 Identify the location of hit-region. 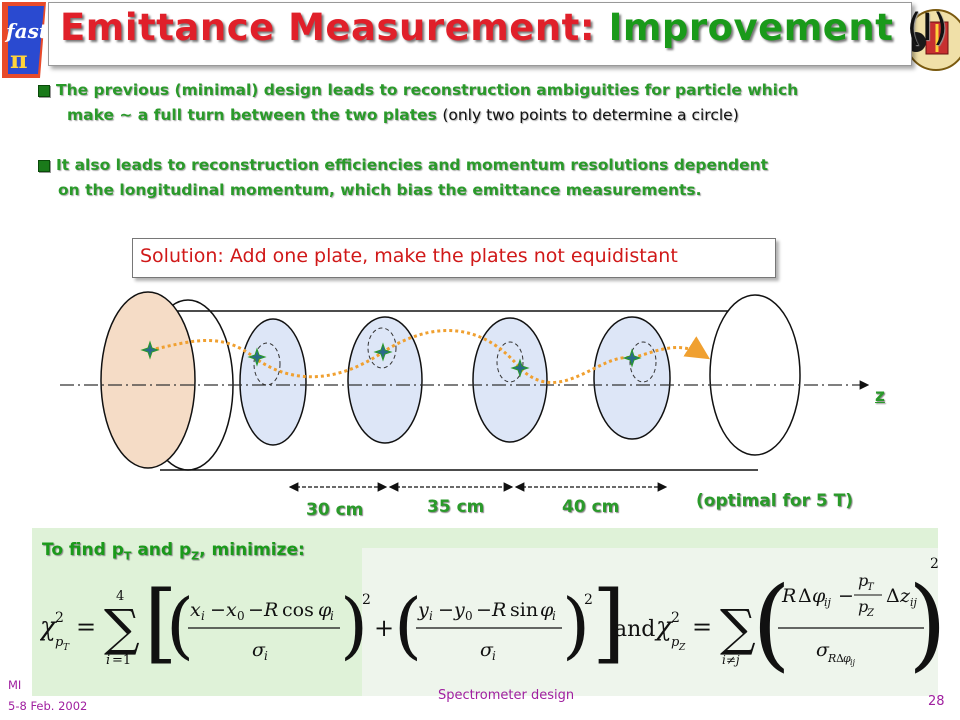
(382, 348).